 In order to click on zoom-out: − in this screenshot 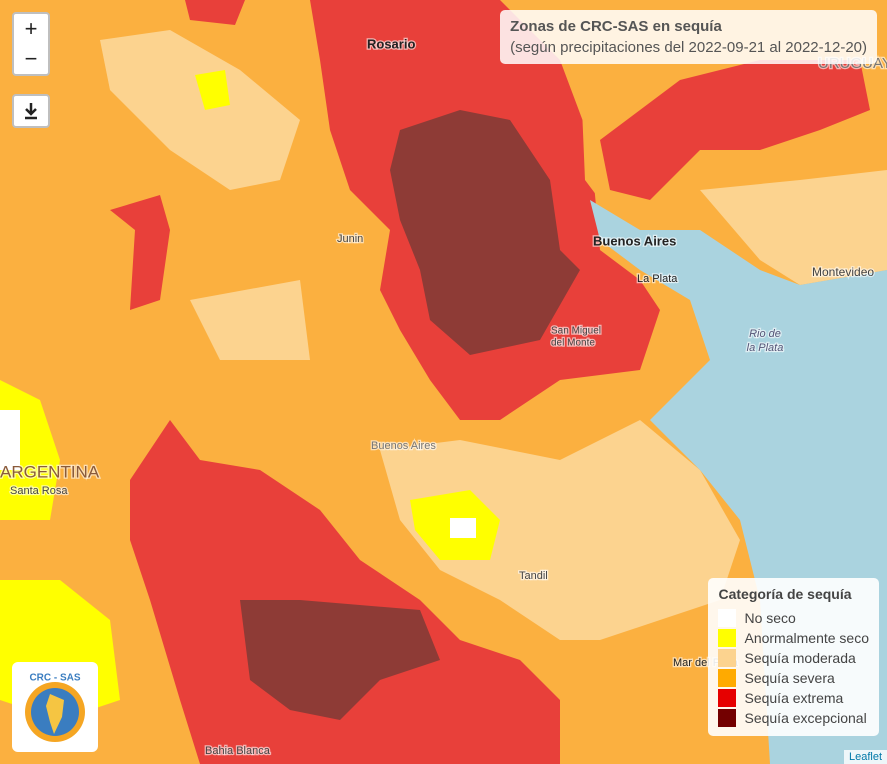, I will do `click(31, 60)`.